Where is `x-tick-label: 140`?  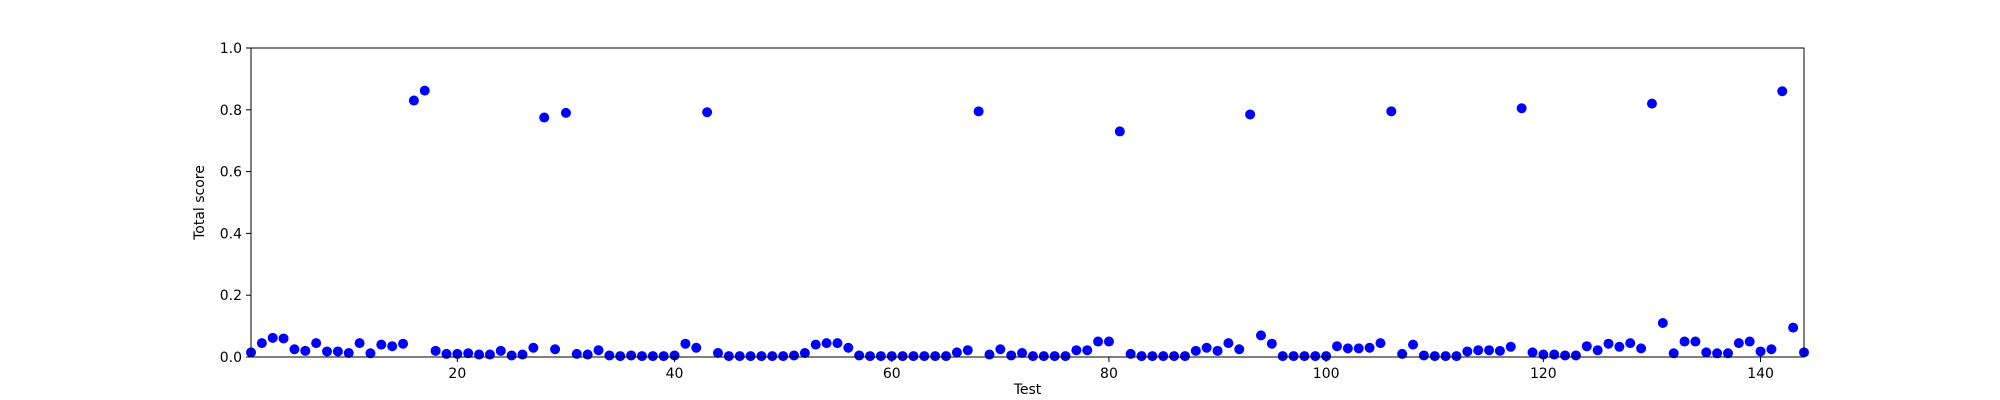 x-tick-label: 140 is located at coordinates (1760, 374).